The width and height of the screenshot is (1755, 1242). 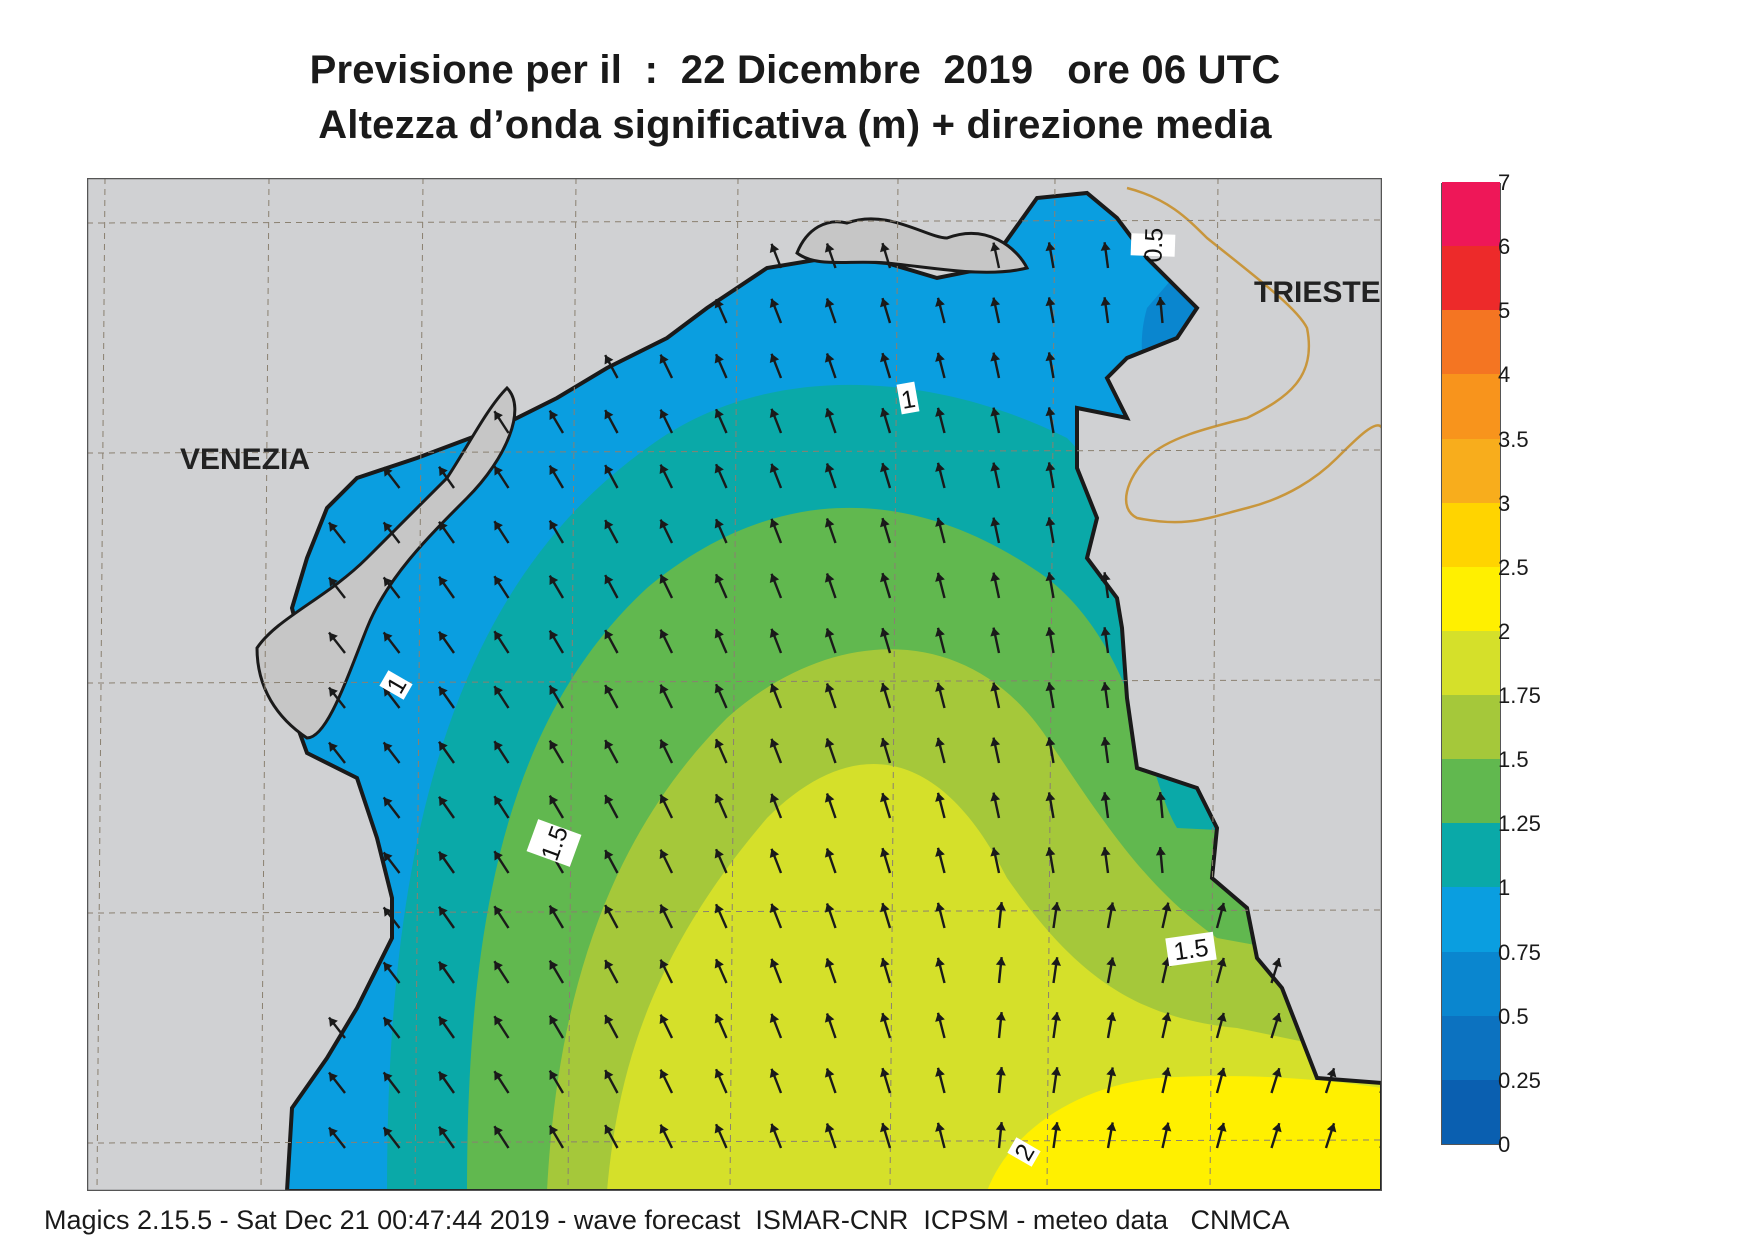 What do you see at coordinates (912, 245) in the screenshot?
I see `grado-lagoon` at bounding box center [912, 245].